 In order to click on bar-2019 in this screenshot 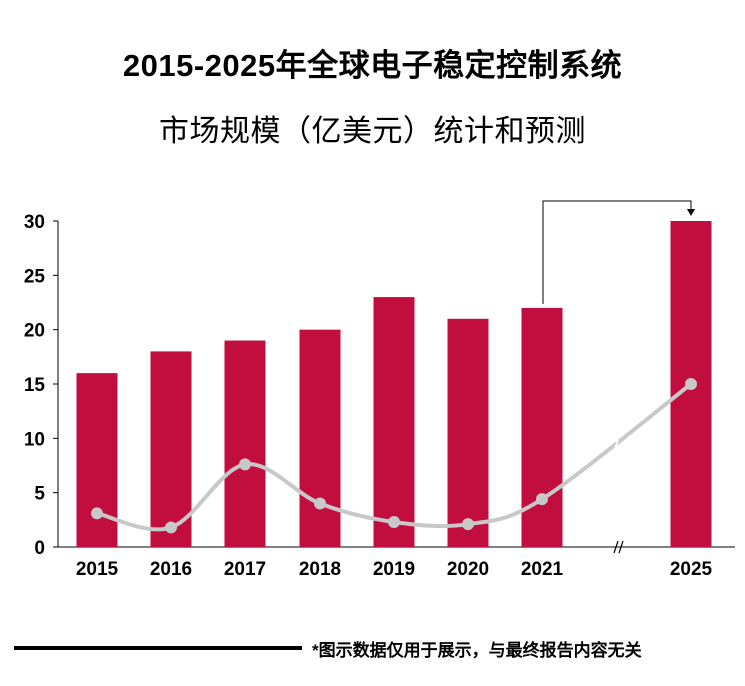, I will do `click(394, 422)`.